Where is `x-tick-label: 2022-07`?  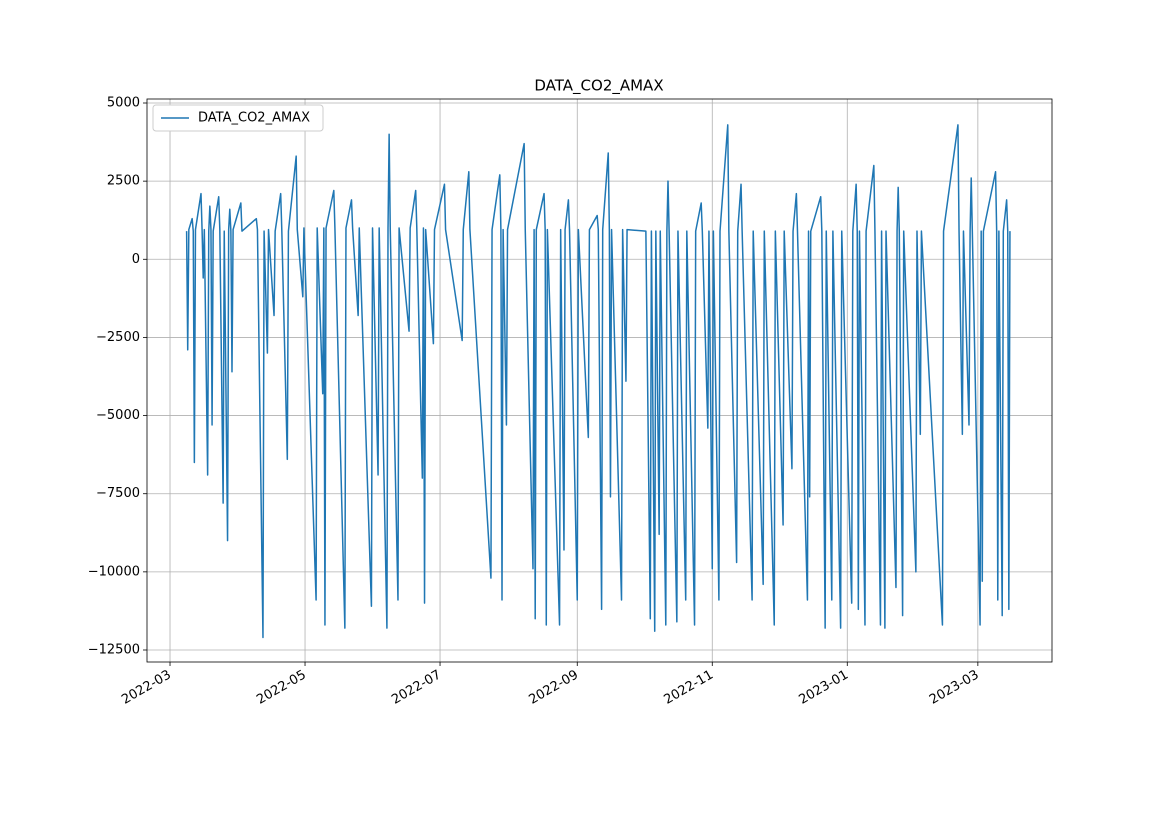 x-tick-label: 2022-07 is located at coordinates (416, 688).